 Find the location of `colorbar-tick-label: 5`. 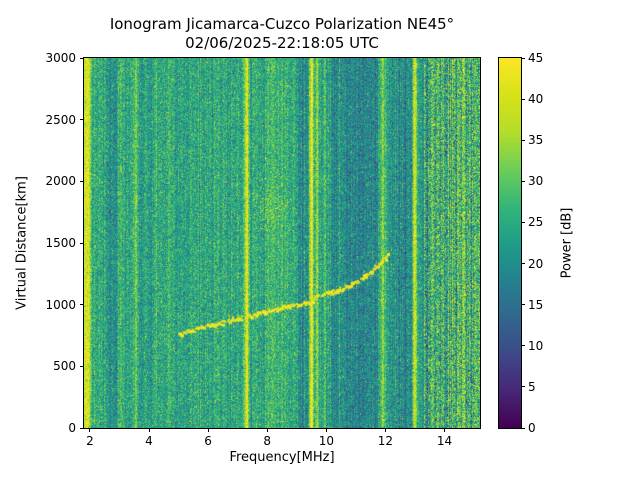

colorbar-tick-label: 5 is located at coordinates (532, 386).